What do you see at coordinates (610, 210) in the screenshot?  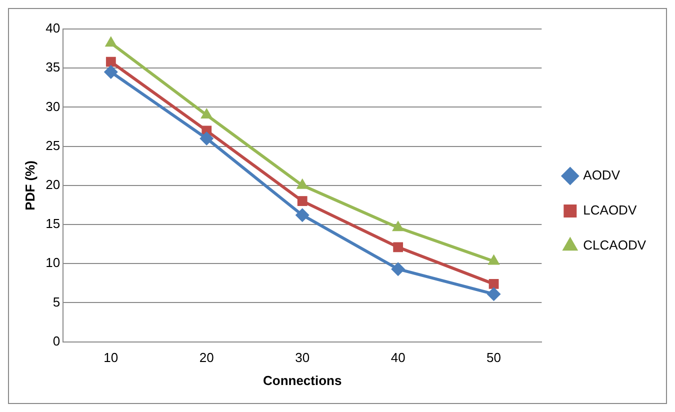 I see `legend-label: LCAODV` at bounding box center [610, 210].